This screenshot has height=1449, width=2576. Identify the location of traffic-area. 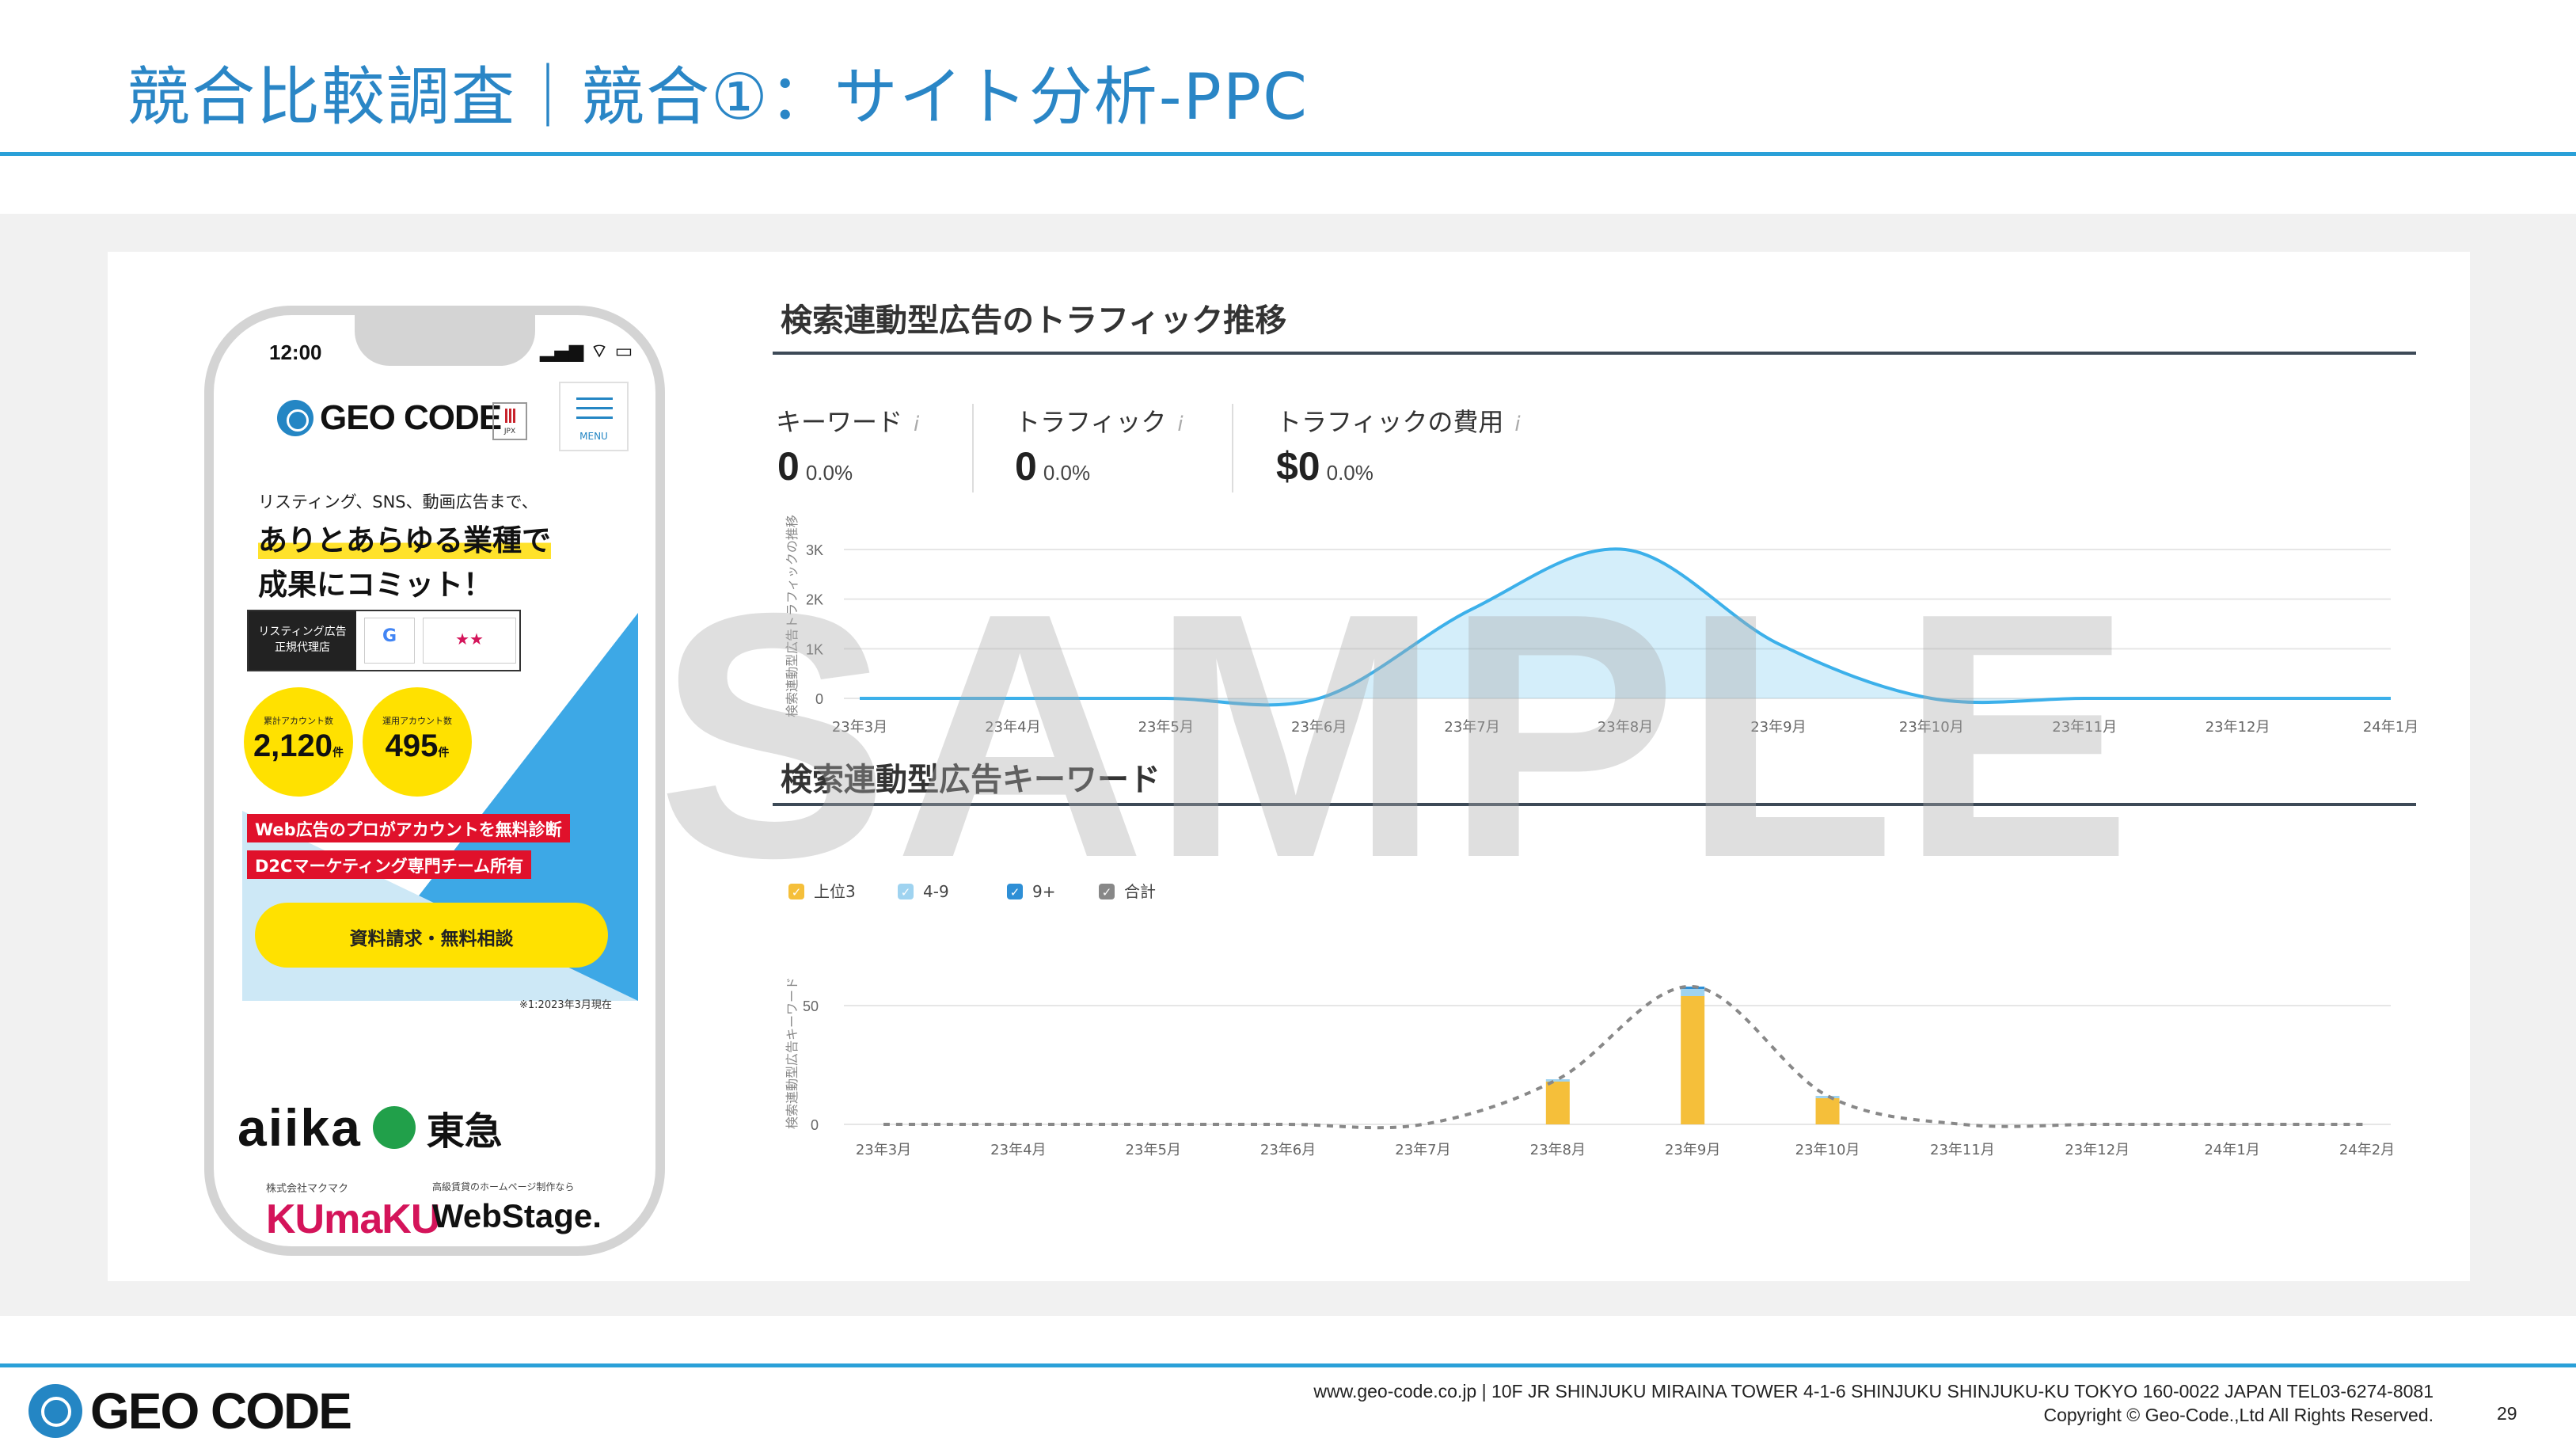
(1625, 627).